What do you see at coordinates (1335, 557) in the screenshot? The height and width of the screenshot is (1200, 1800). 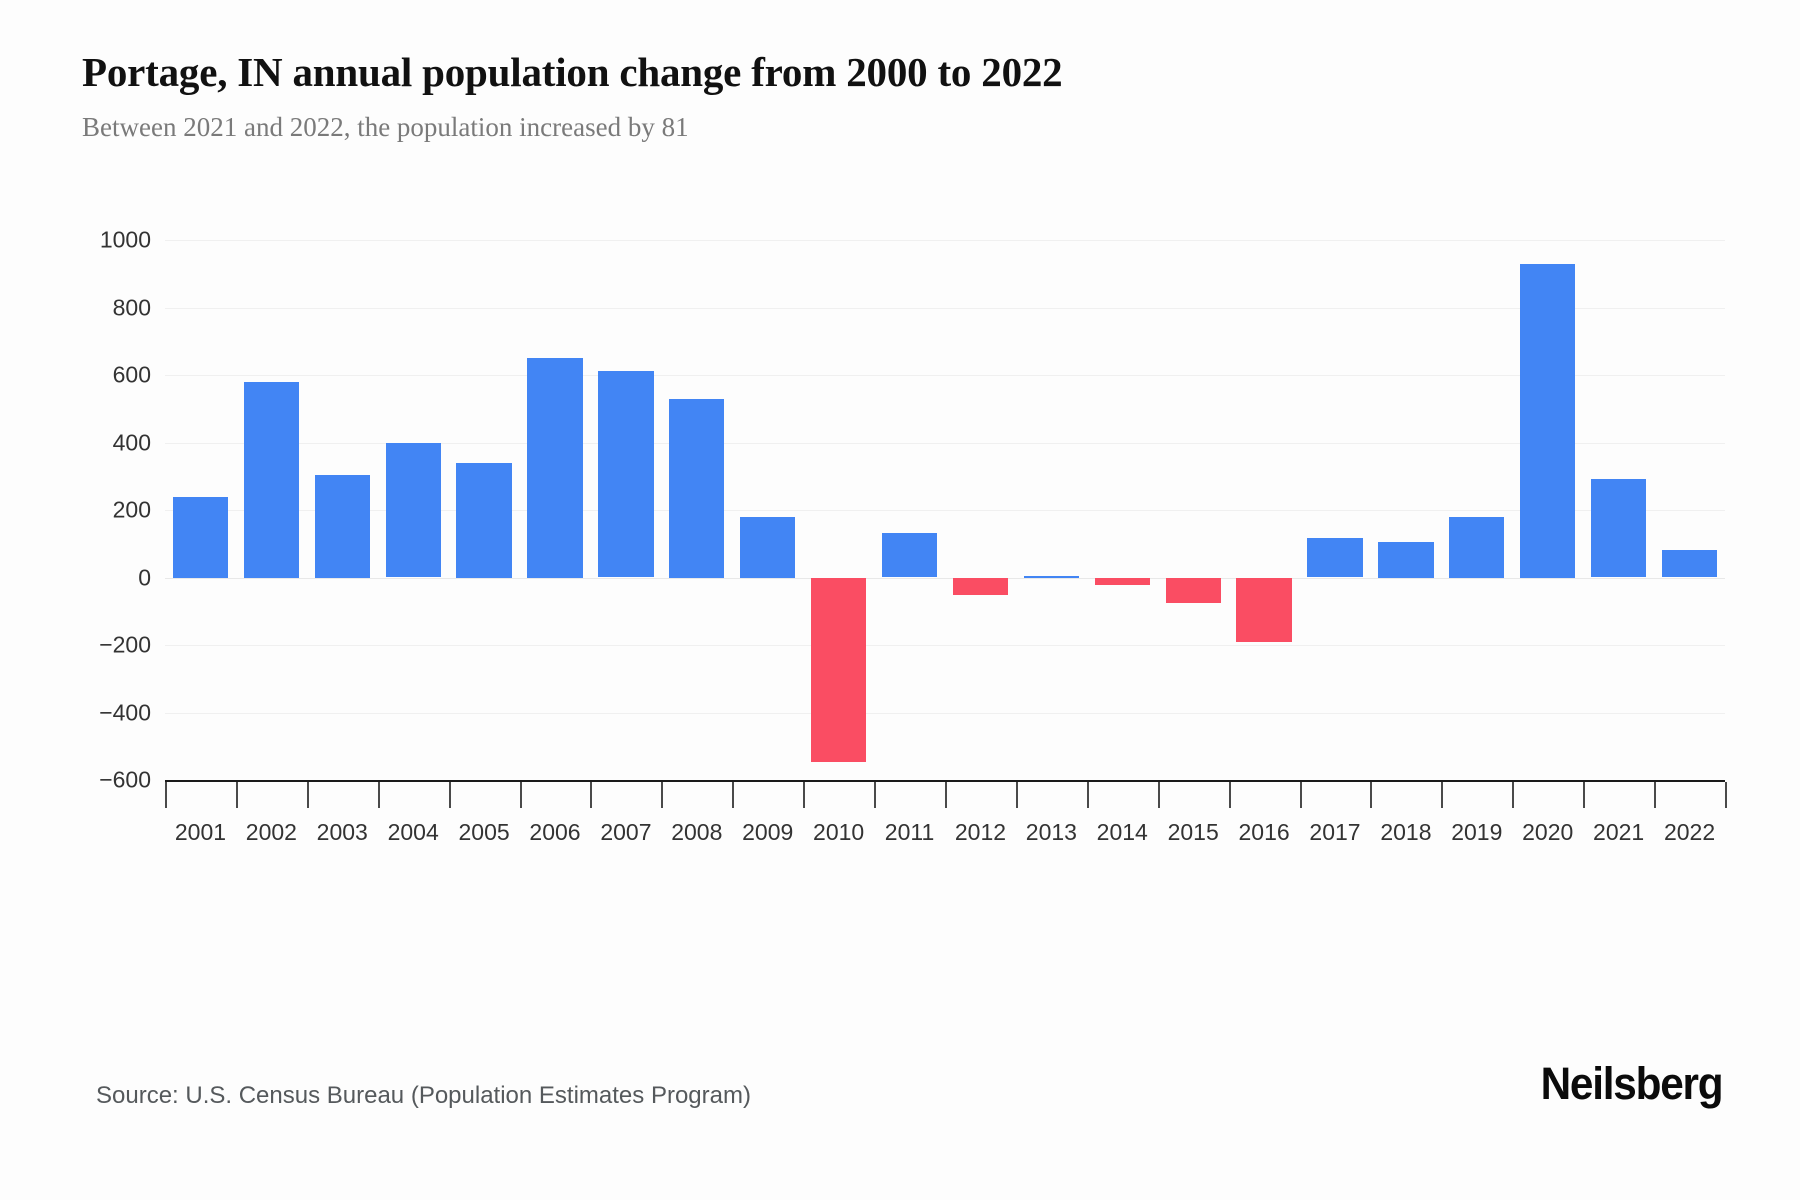 I see `bar-2017` at bounding box center [1335, 557].